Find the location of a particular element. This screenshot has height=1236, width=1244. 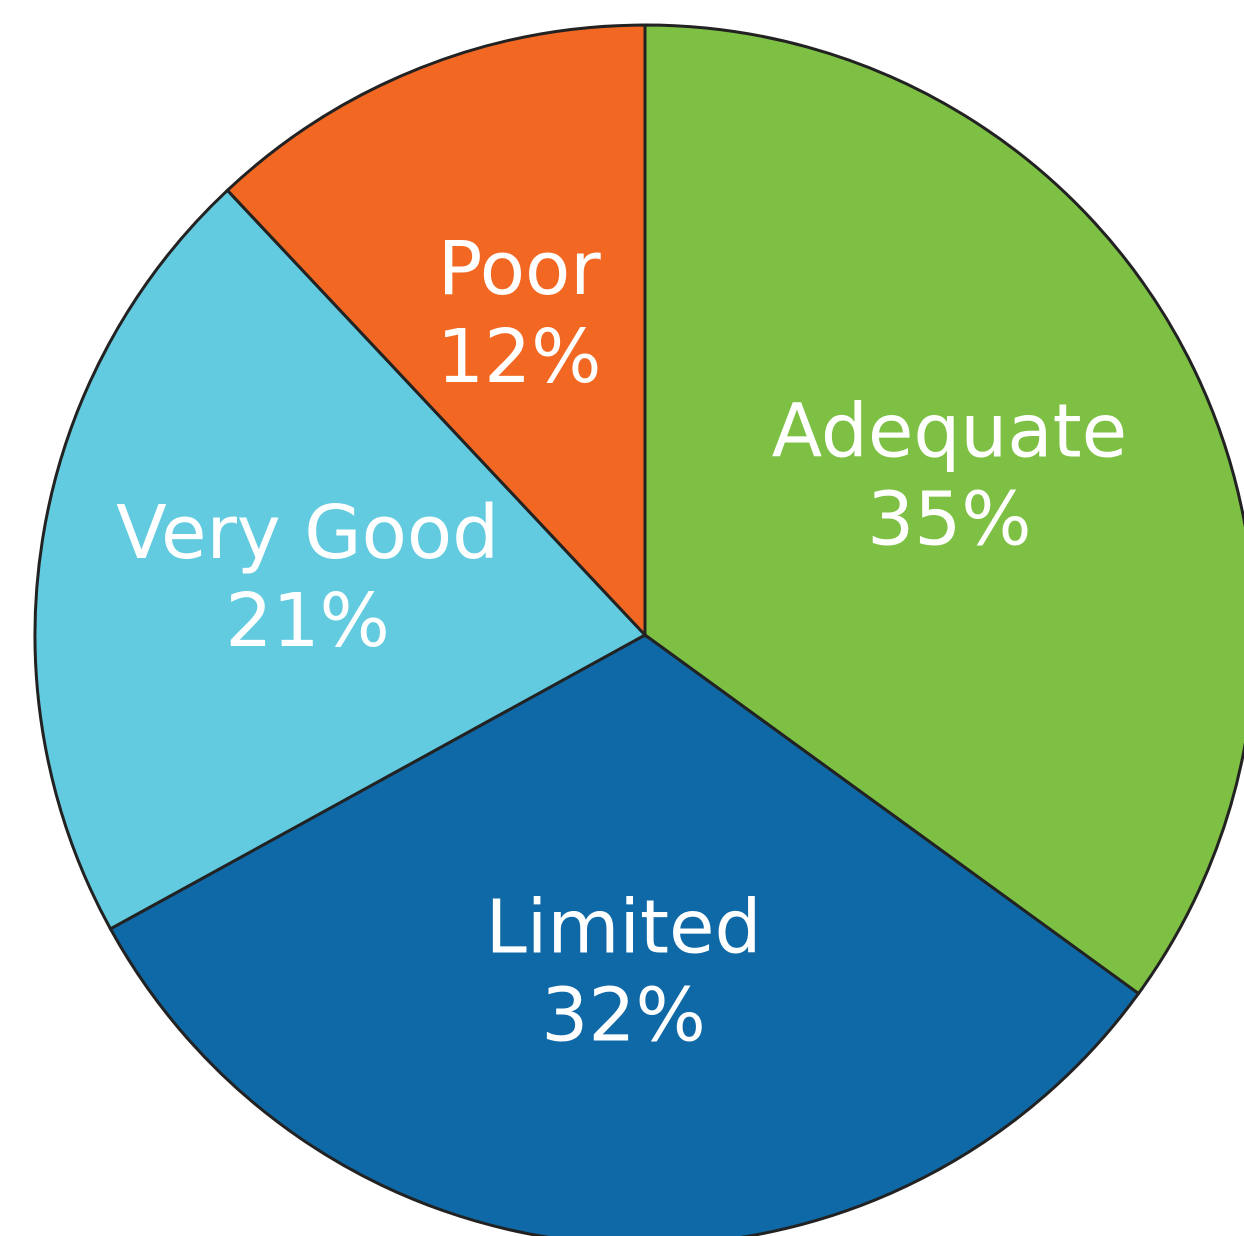

slice-label: Limited is located at coordinates (624, 927).